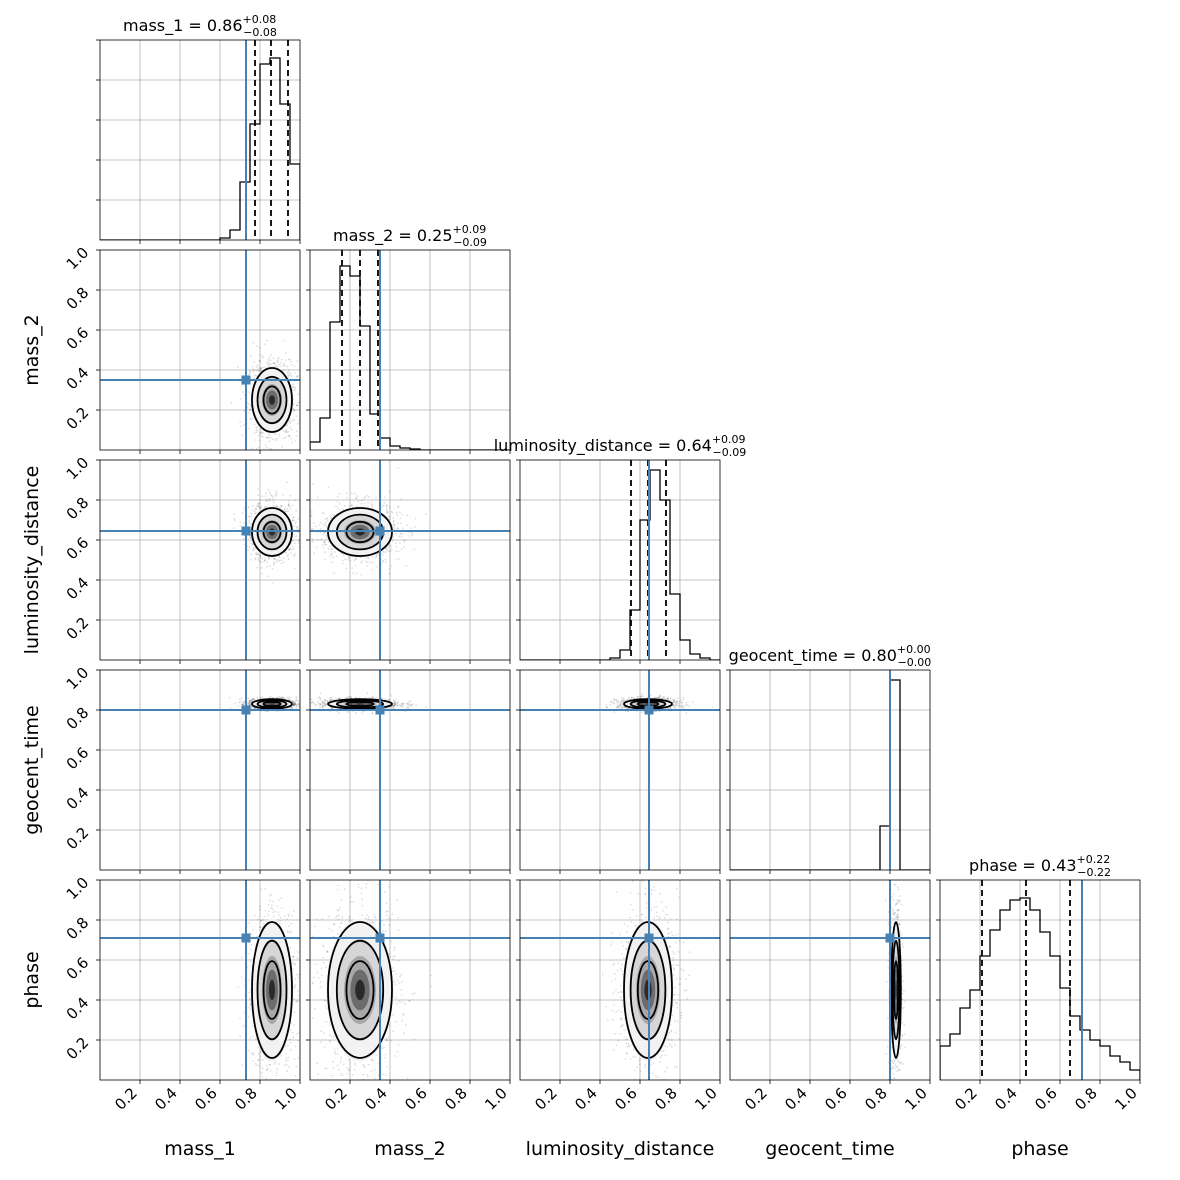 The width and height of the screenshot is (1180, 1180). I want to click on panel-mass_1-geocent_time, so click(201, 771).